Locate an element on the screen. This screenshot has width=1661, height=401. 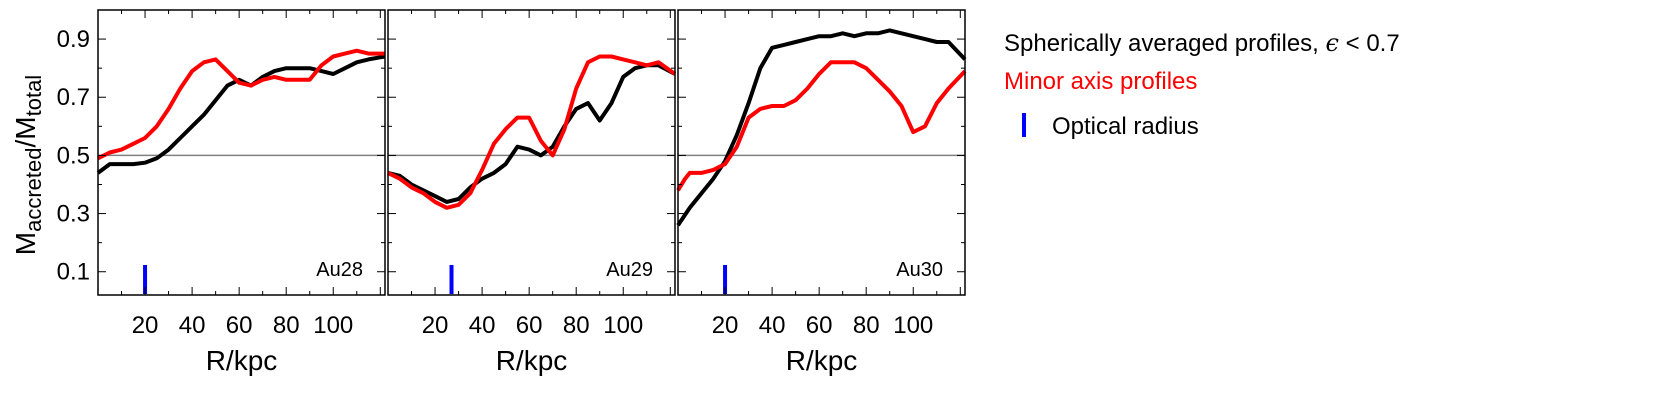
minor-axis-profile-line-au28 is located at coordinates (241, 104).